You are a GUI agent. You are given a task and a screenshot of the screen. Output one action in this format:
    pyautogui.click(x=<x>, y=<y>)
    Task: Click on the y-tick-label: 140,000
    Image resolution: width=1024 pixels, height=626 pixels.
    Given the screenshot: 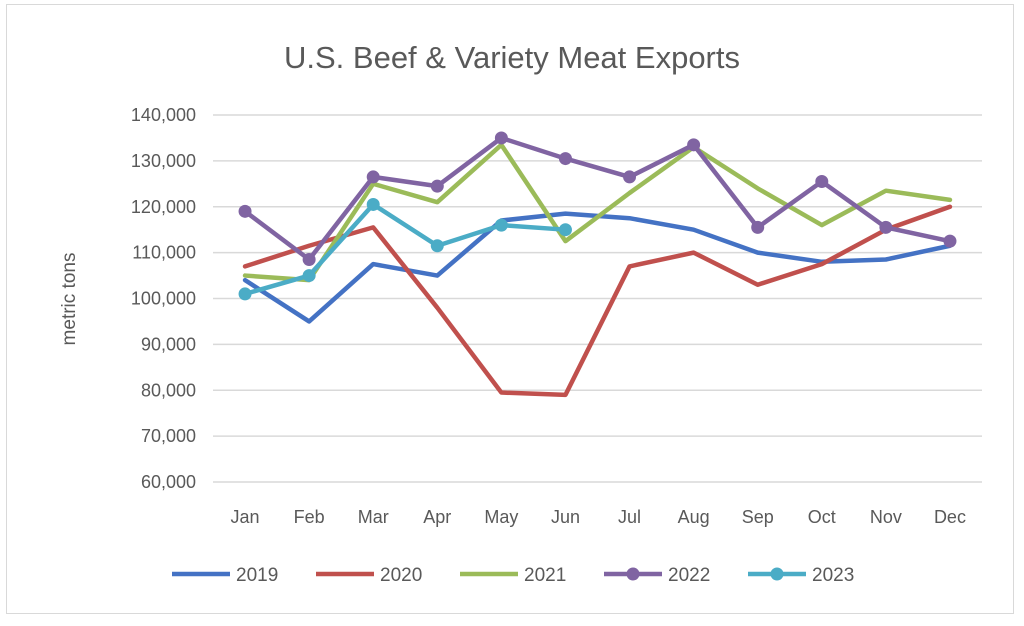 What is the action you would take?
    pyautogui.click(x=163, y=115)
    